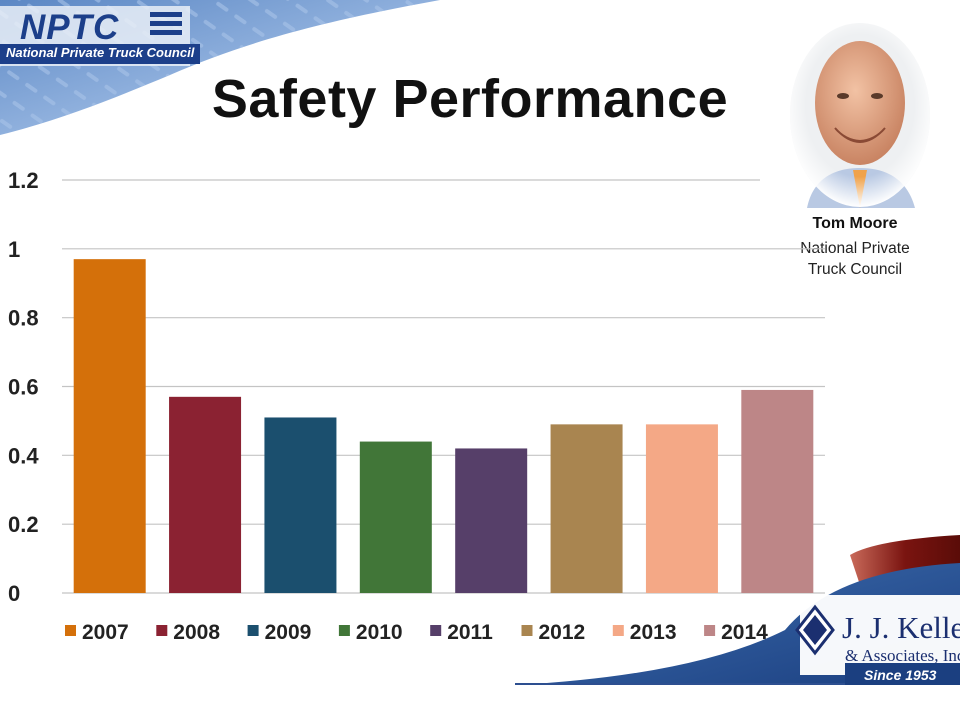 Image resolution: width=960 pixels, height=720 pixels. I want to click on y-tick-label: 1.2, so click(23, 180).